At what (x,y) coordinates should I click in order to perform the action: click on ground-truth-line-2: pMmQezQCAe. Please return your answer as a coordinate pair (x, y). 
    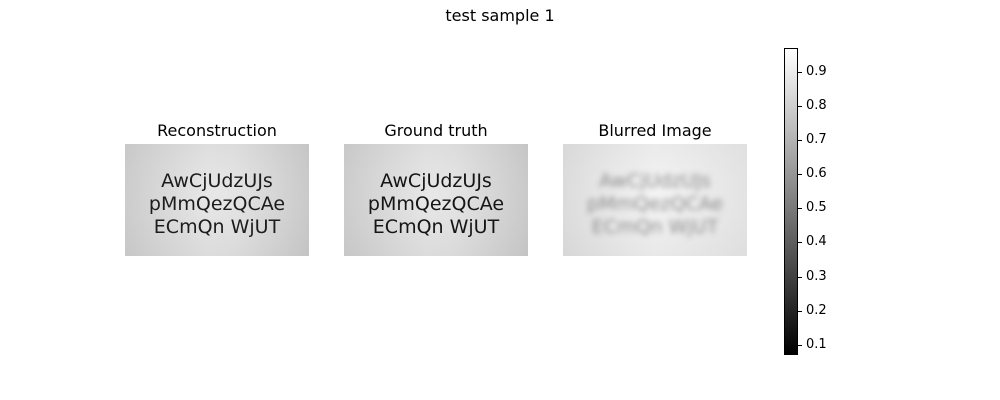
    Looking at the image, I should click on (436, 204).